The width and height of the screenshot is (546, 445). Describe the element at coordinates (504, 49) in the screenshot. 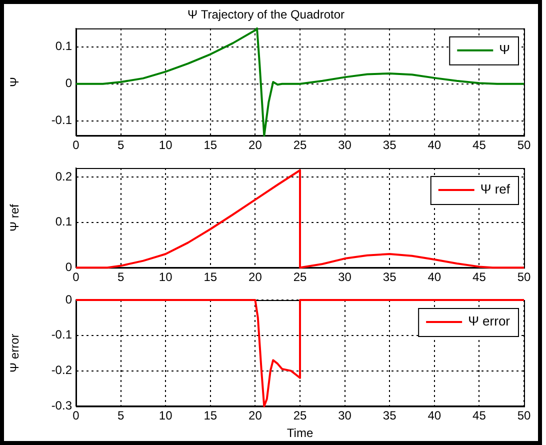

I see `legend-label: Ψ` at that location.